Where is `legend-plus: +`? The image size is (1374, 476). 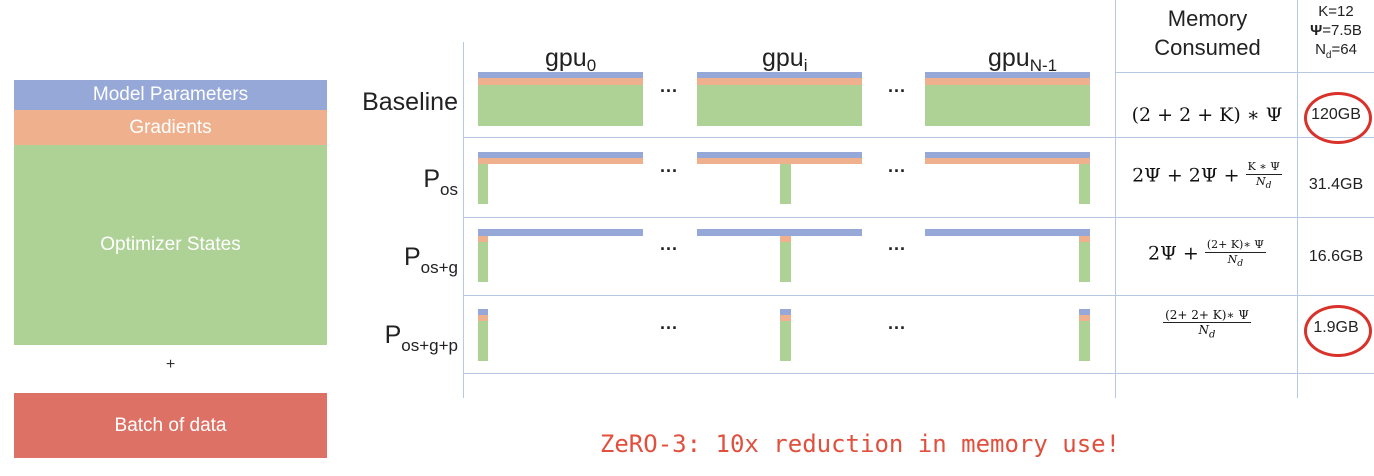
legend-plus: + is located at coordinates (170, 364).